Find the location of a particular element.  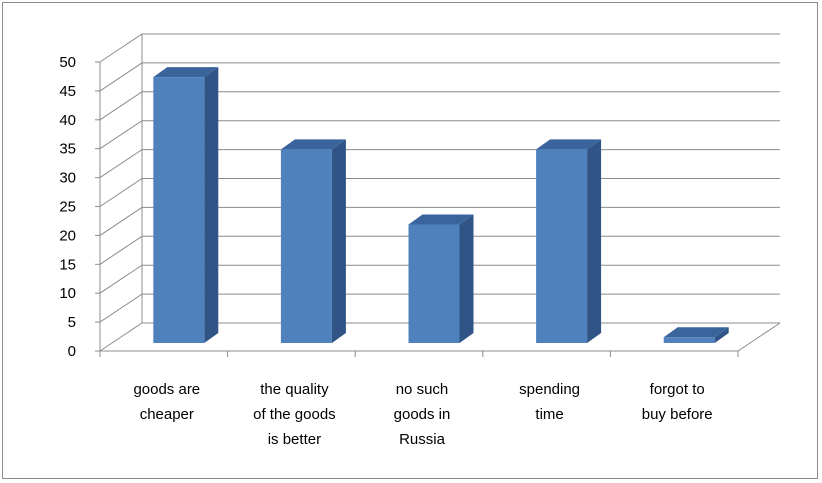

y-tick-label: 20 is located at coordinates (67, 235).